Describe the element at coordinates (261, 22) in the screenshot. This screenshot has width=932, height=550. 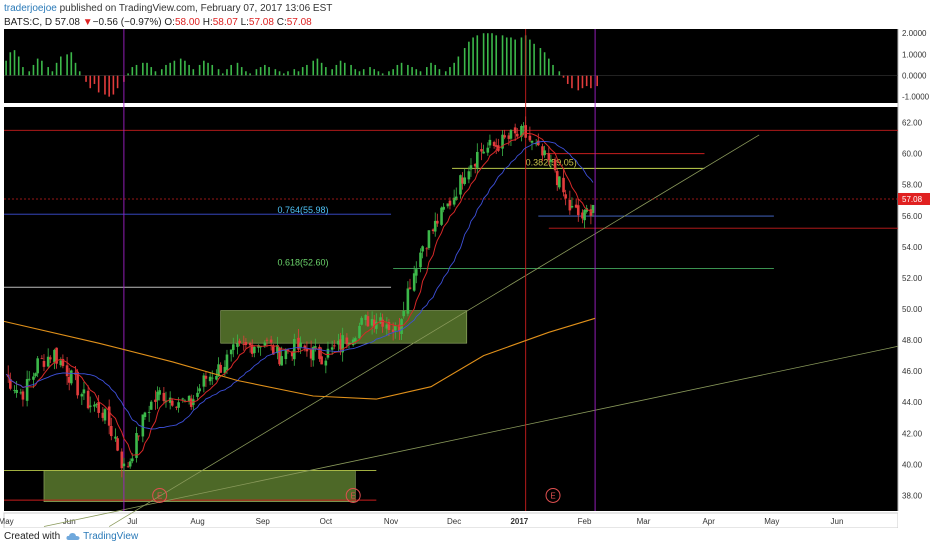
I see `low-value: 57.08` at that location.